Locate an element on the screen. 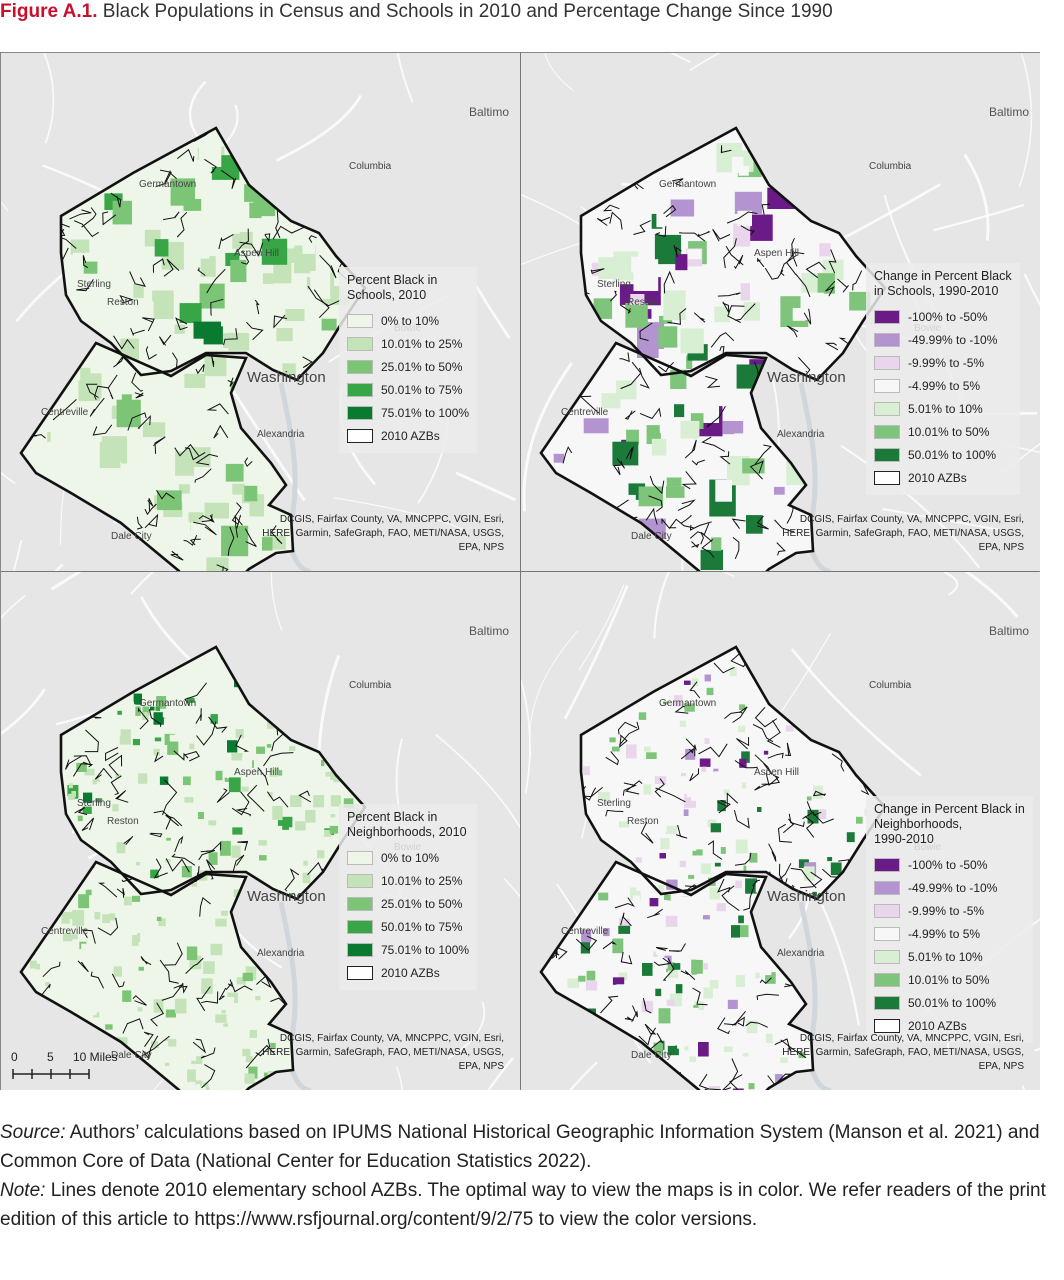 The height and width of the screenshot is (1280, 1064). scale-tick-label: 10 Miles is located at coordinates (95, 1057).